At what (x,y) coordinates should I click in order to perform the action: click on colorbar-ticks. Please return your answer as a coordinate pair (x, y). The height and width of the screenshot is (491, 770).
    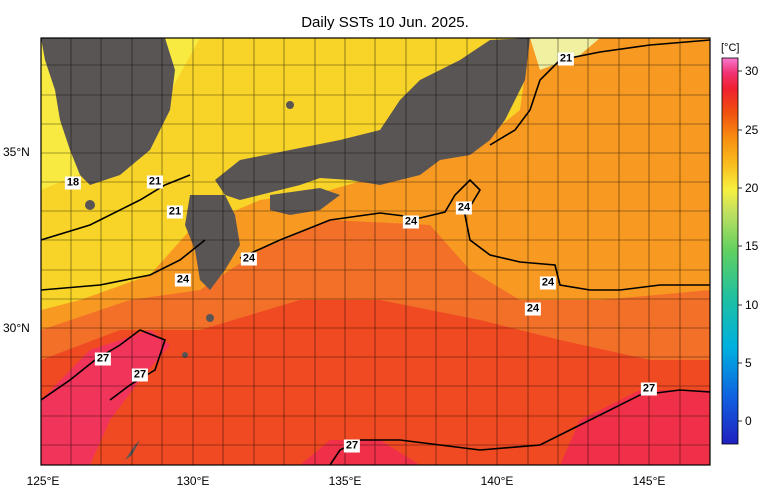
    Looking at the image, I should click on (740, 246).